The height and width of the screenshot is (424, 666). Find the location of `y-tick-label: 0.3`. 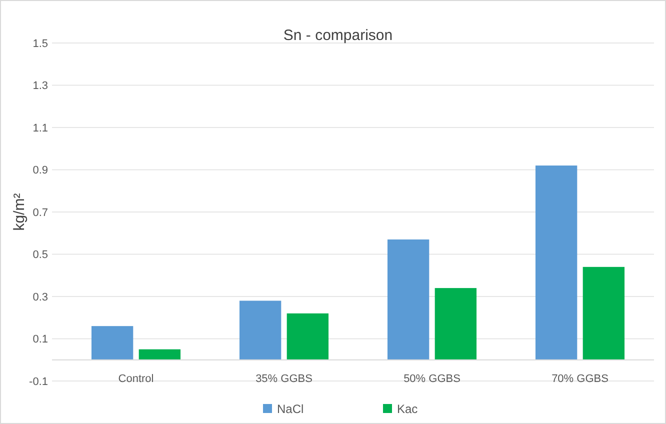

y-tick-label: 0.3 is located at coordinates (40, 297).